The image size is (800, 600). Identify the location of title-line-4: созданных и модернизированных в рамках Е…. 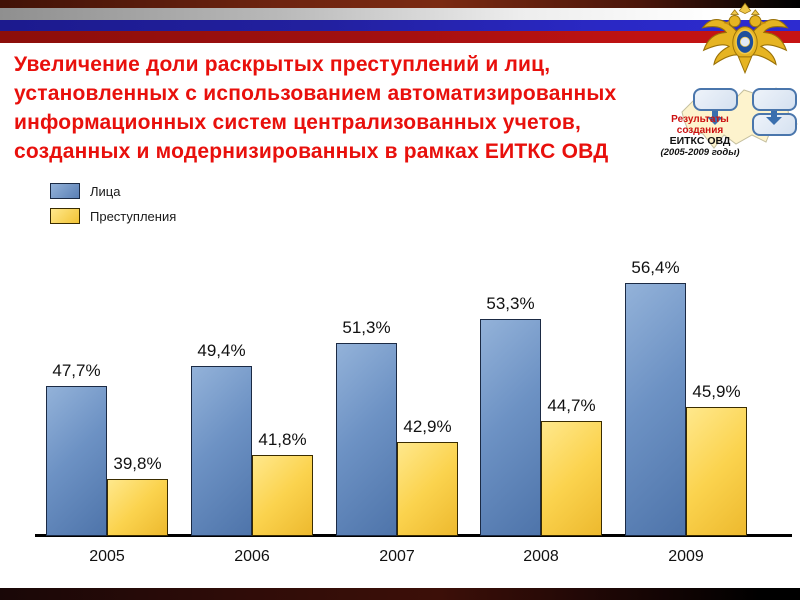
(311, 151).